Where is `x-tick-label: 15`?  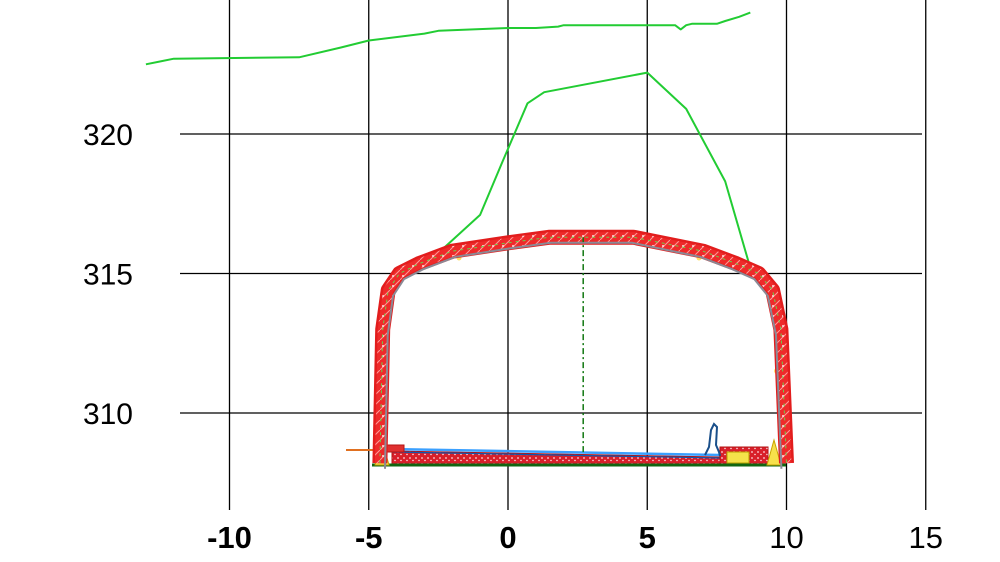 x-tick-label: 15 is located at coordinates (926, 537).